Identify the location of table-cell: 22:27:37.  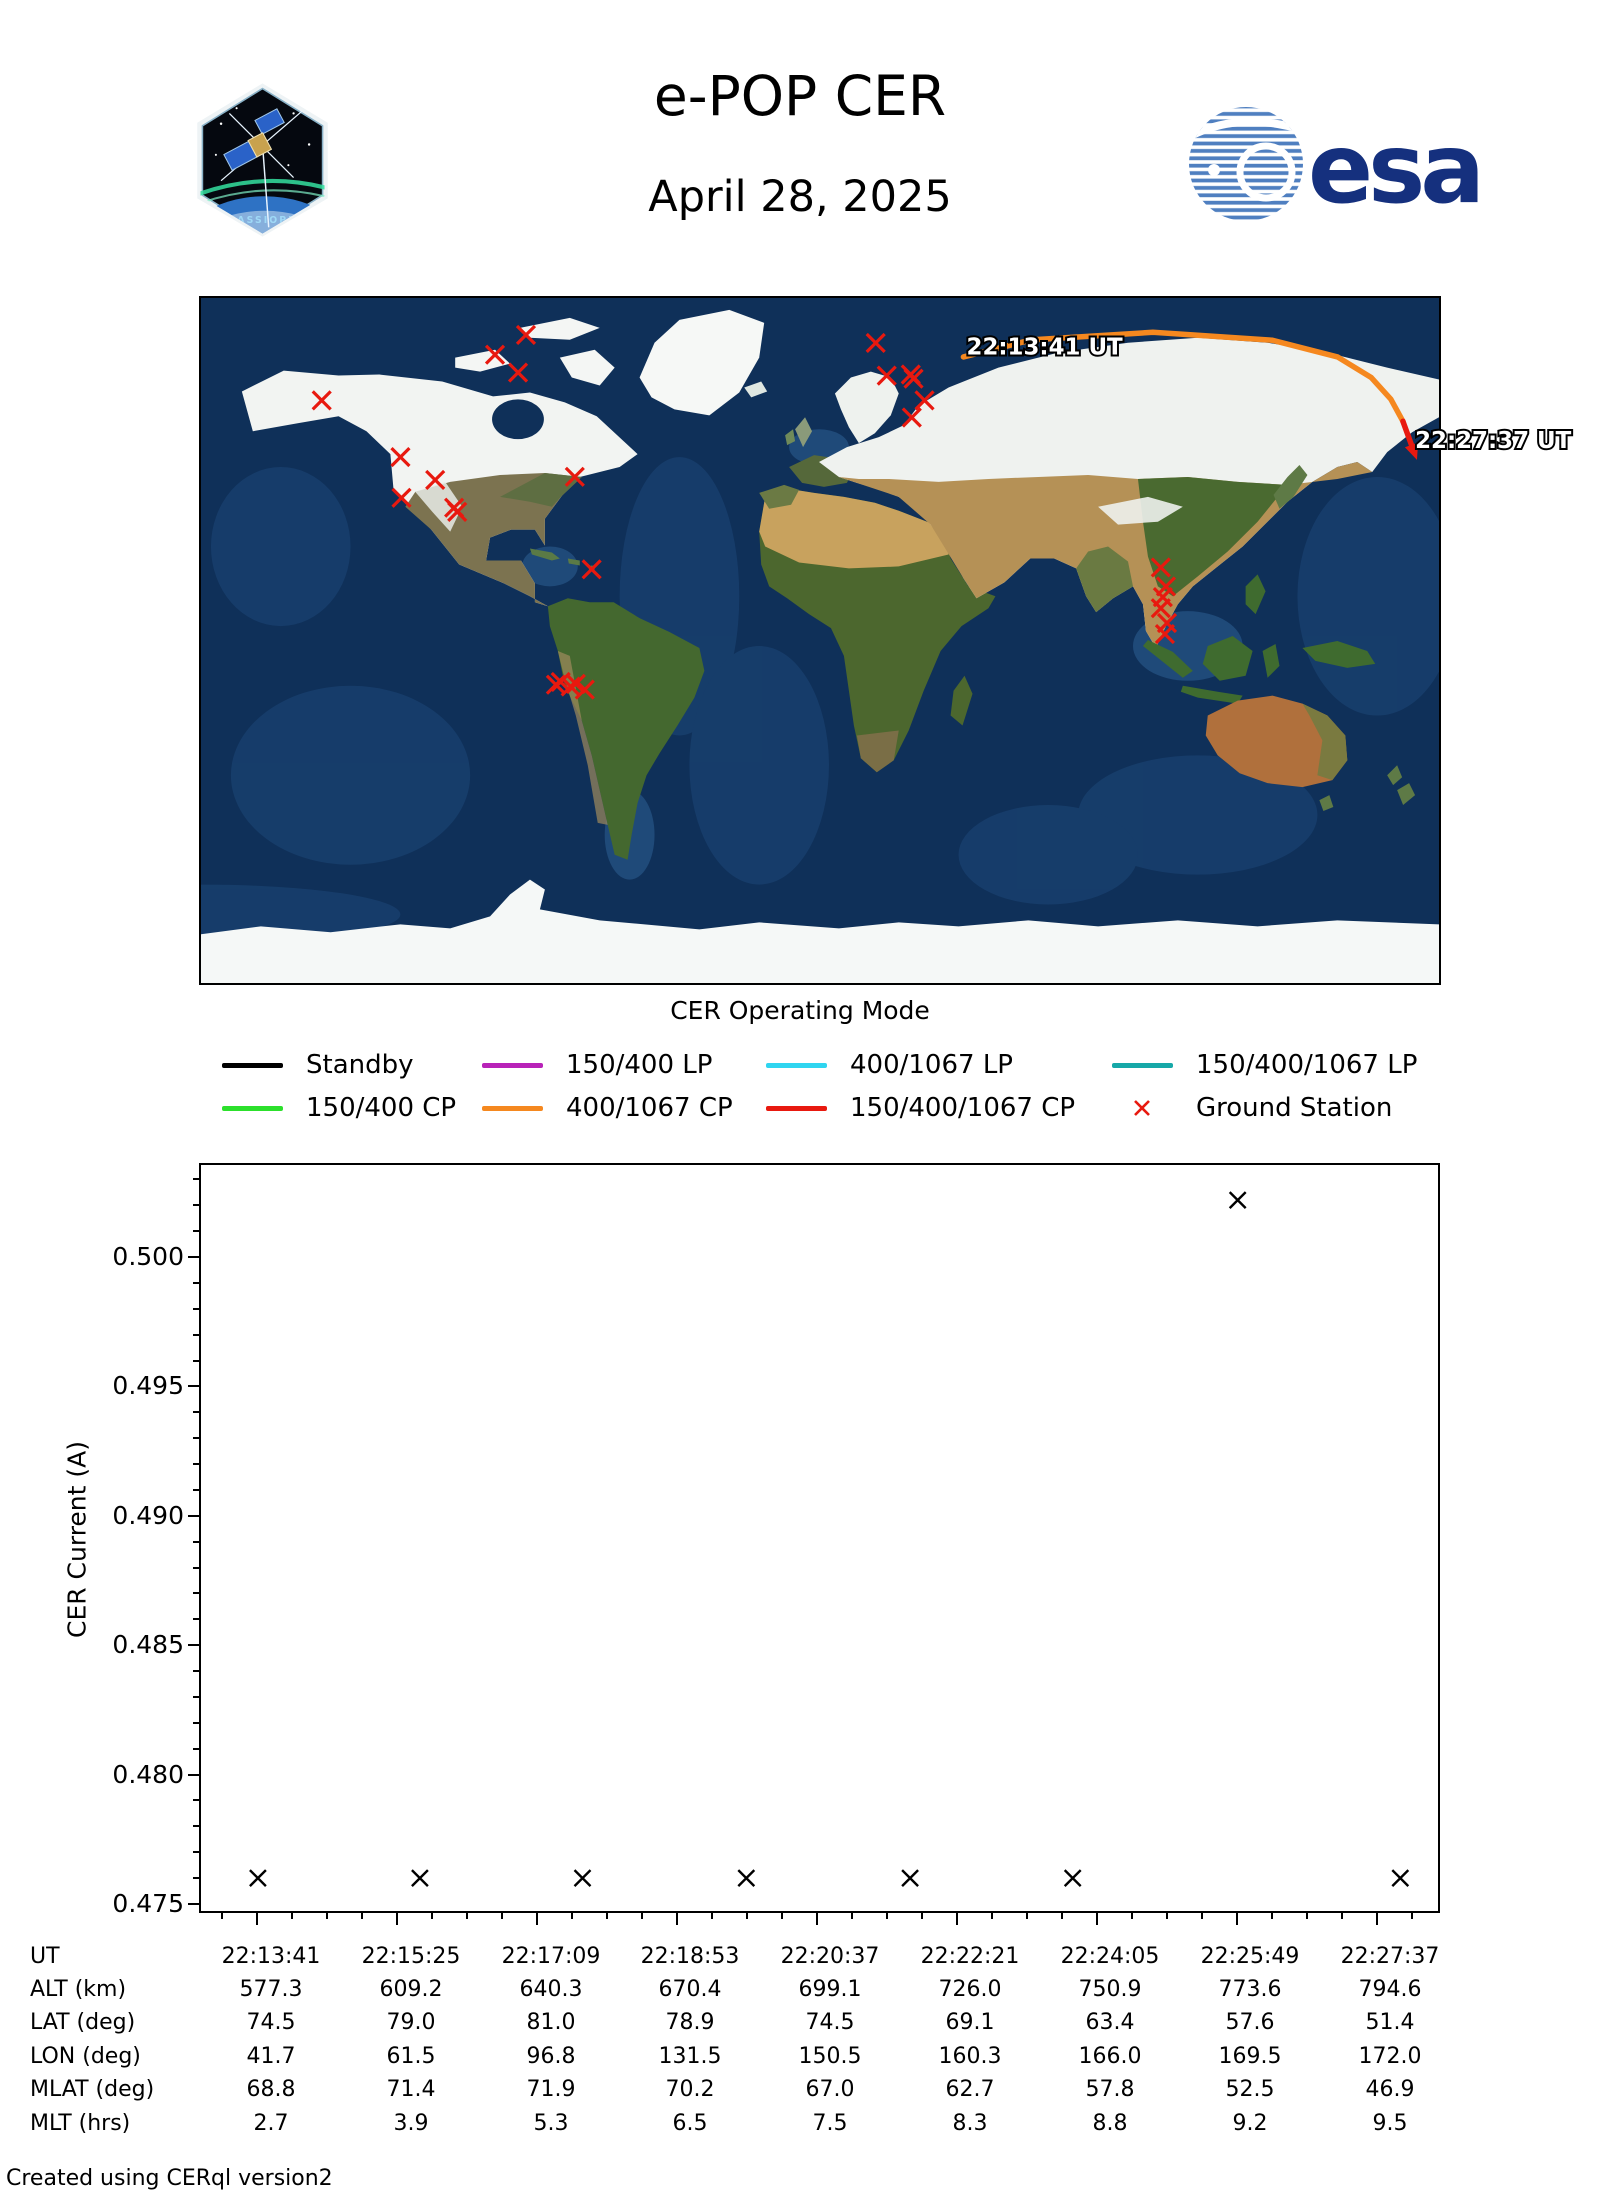
(1390, 1956).